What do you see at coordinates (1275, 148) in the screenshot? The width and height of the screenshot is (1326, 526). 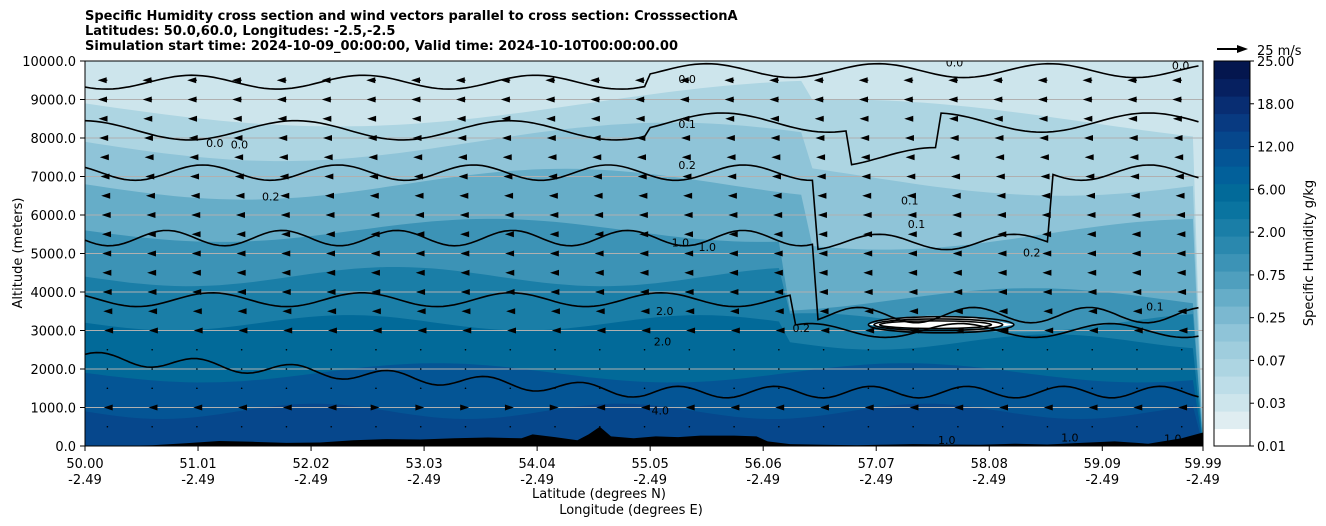 I see `colorbar-tick-label: 12.00` at bounding box center [1275, 148].